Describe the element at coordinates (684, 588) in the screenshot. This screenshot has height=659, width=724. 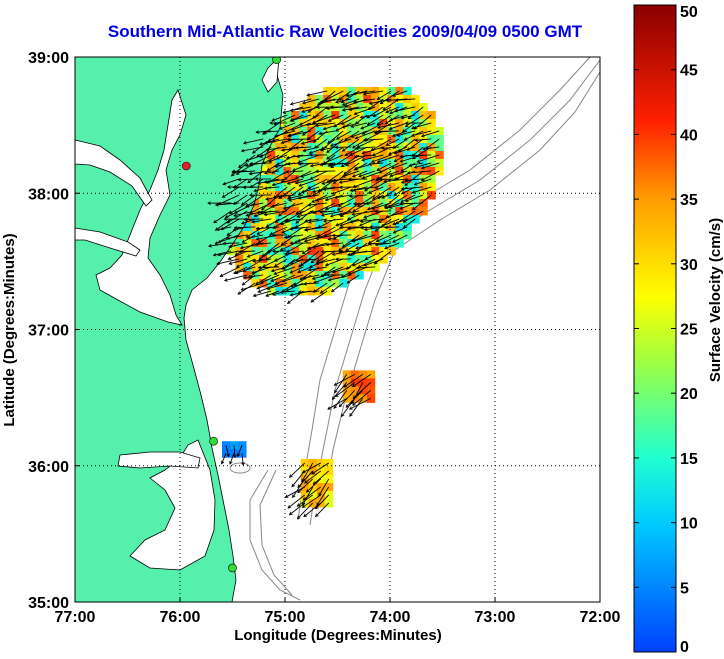
I see `colorbar-tick-label: 5` at that location.